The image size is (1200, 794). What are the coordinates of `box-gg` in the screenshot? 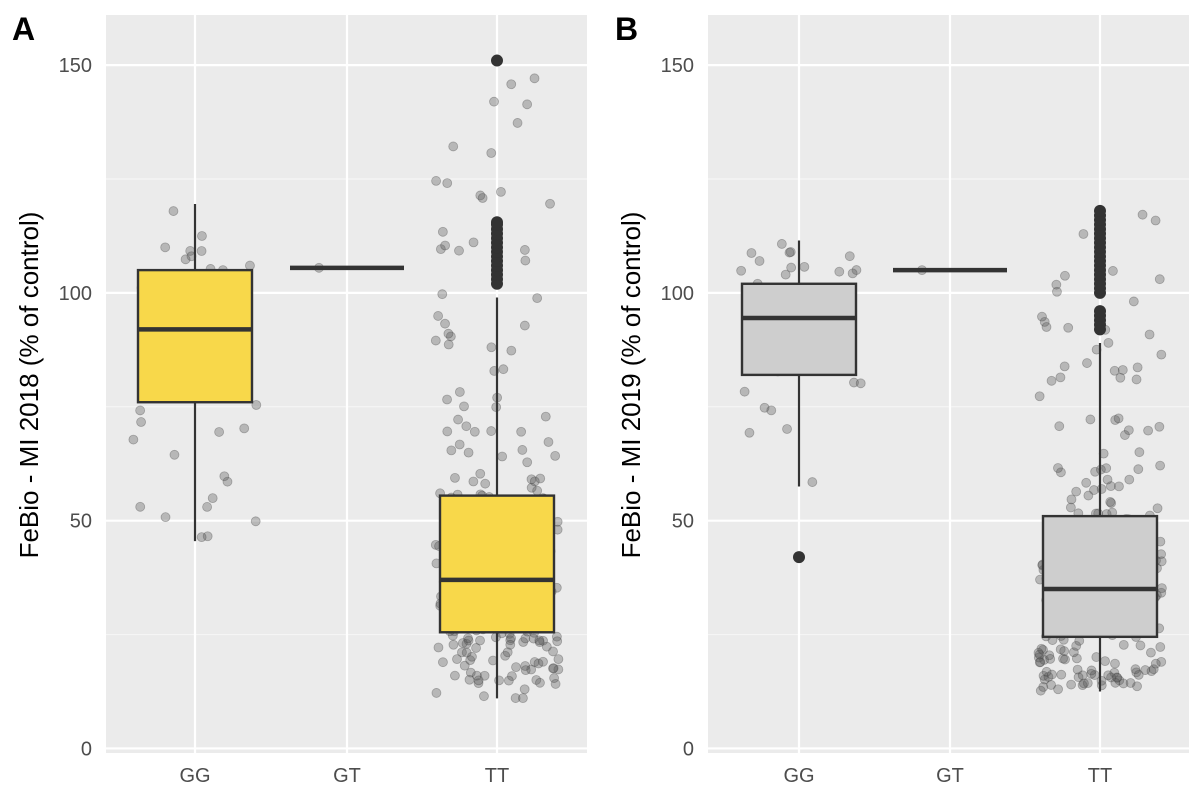 It's located at (799, 402).